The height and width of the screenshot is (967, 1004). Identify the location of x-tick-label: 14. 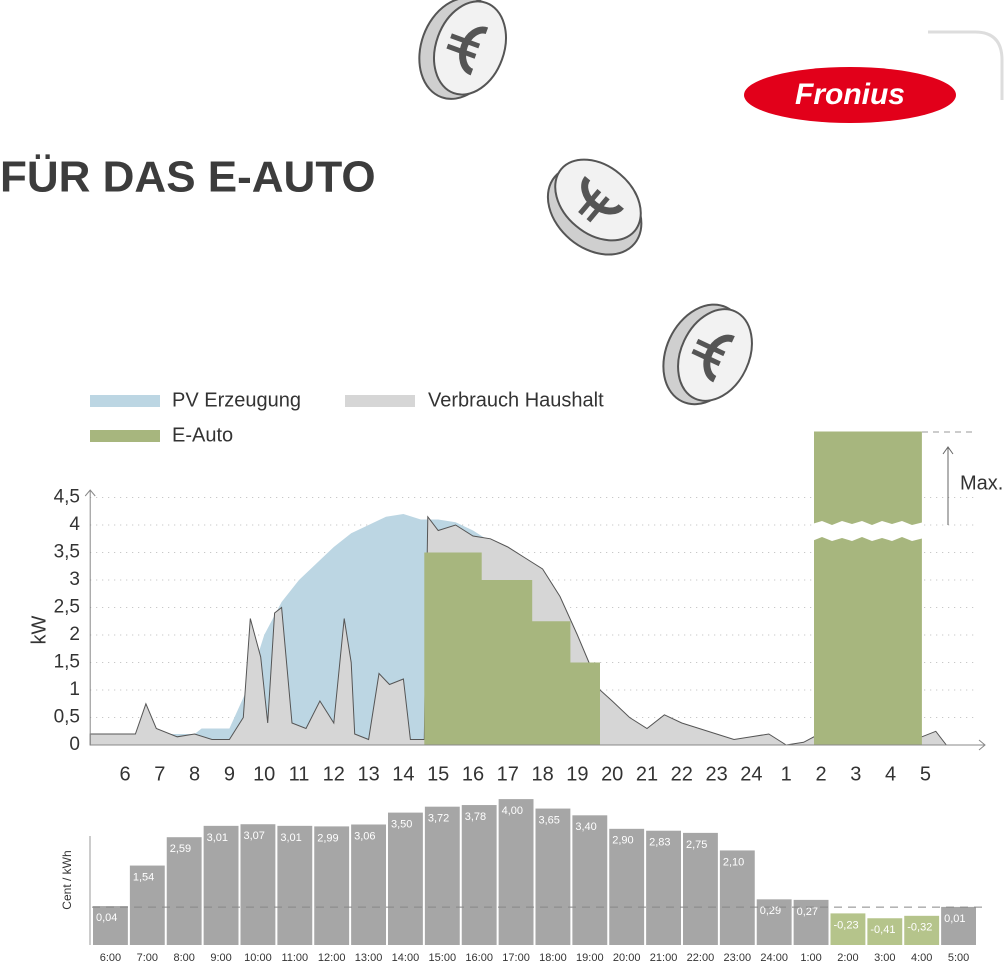
(403, 774).